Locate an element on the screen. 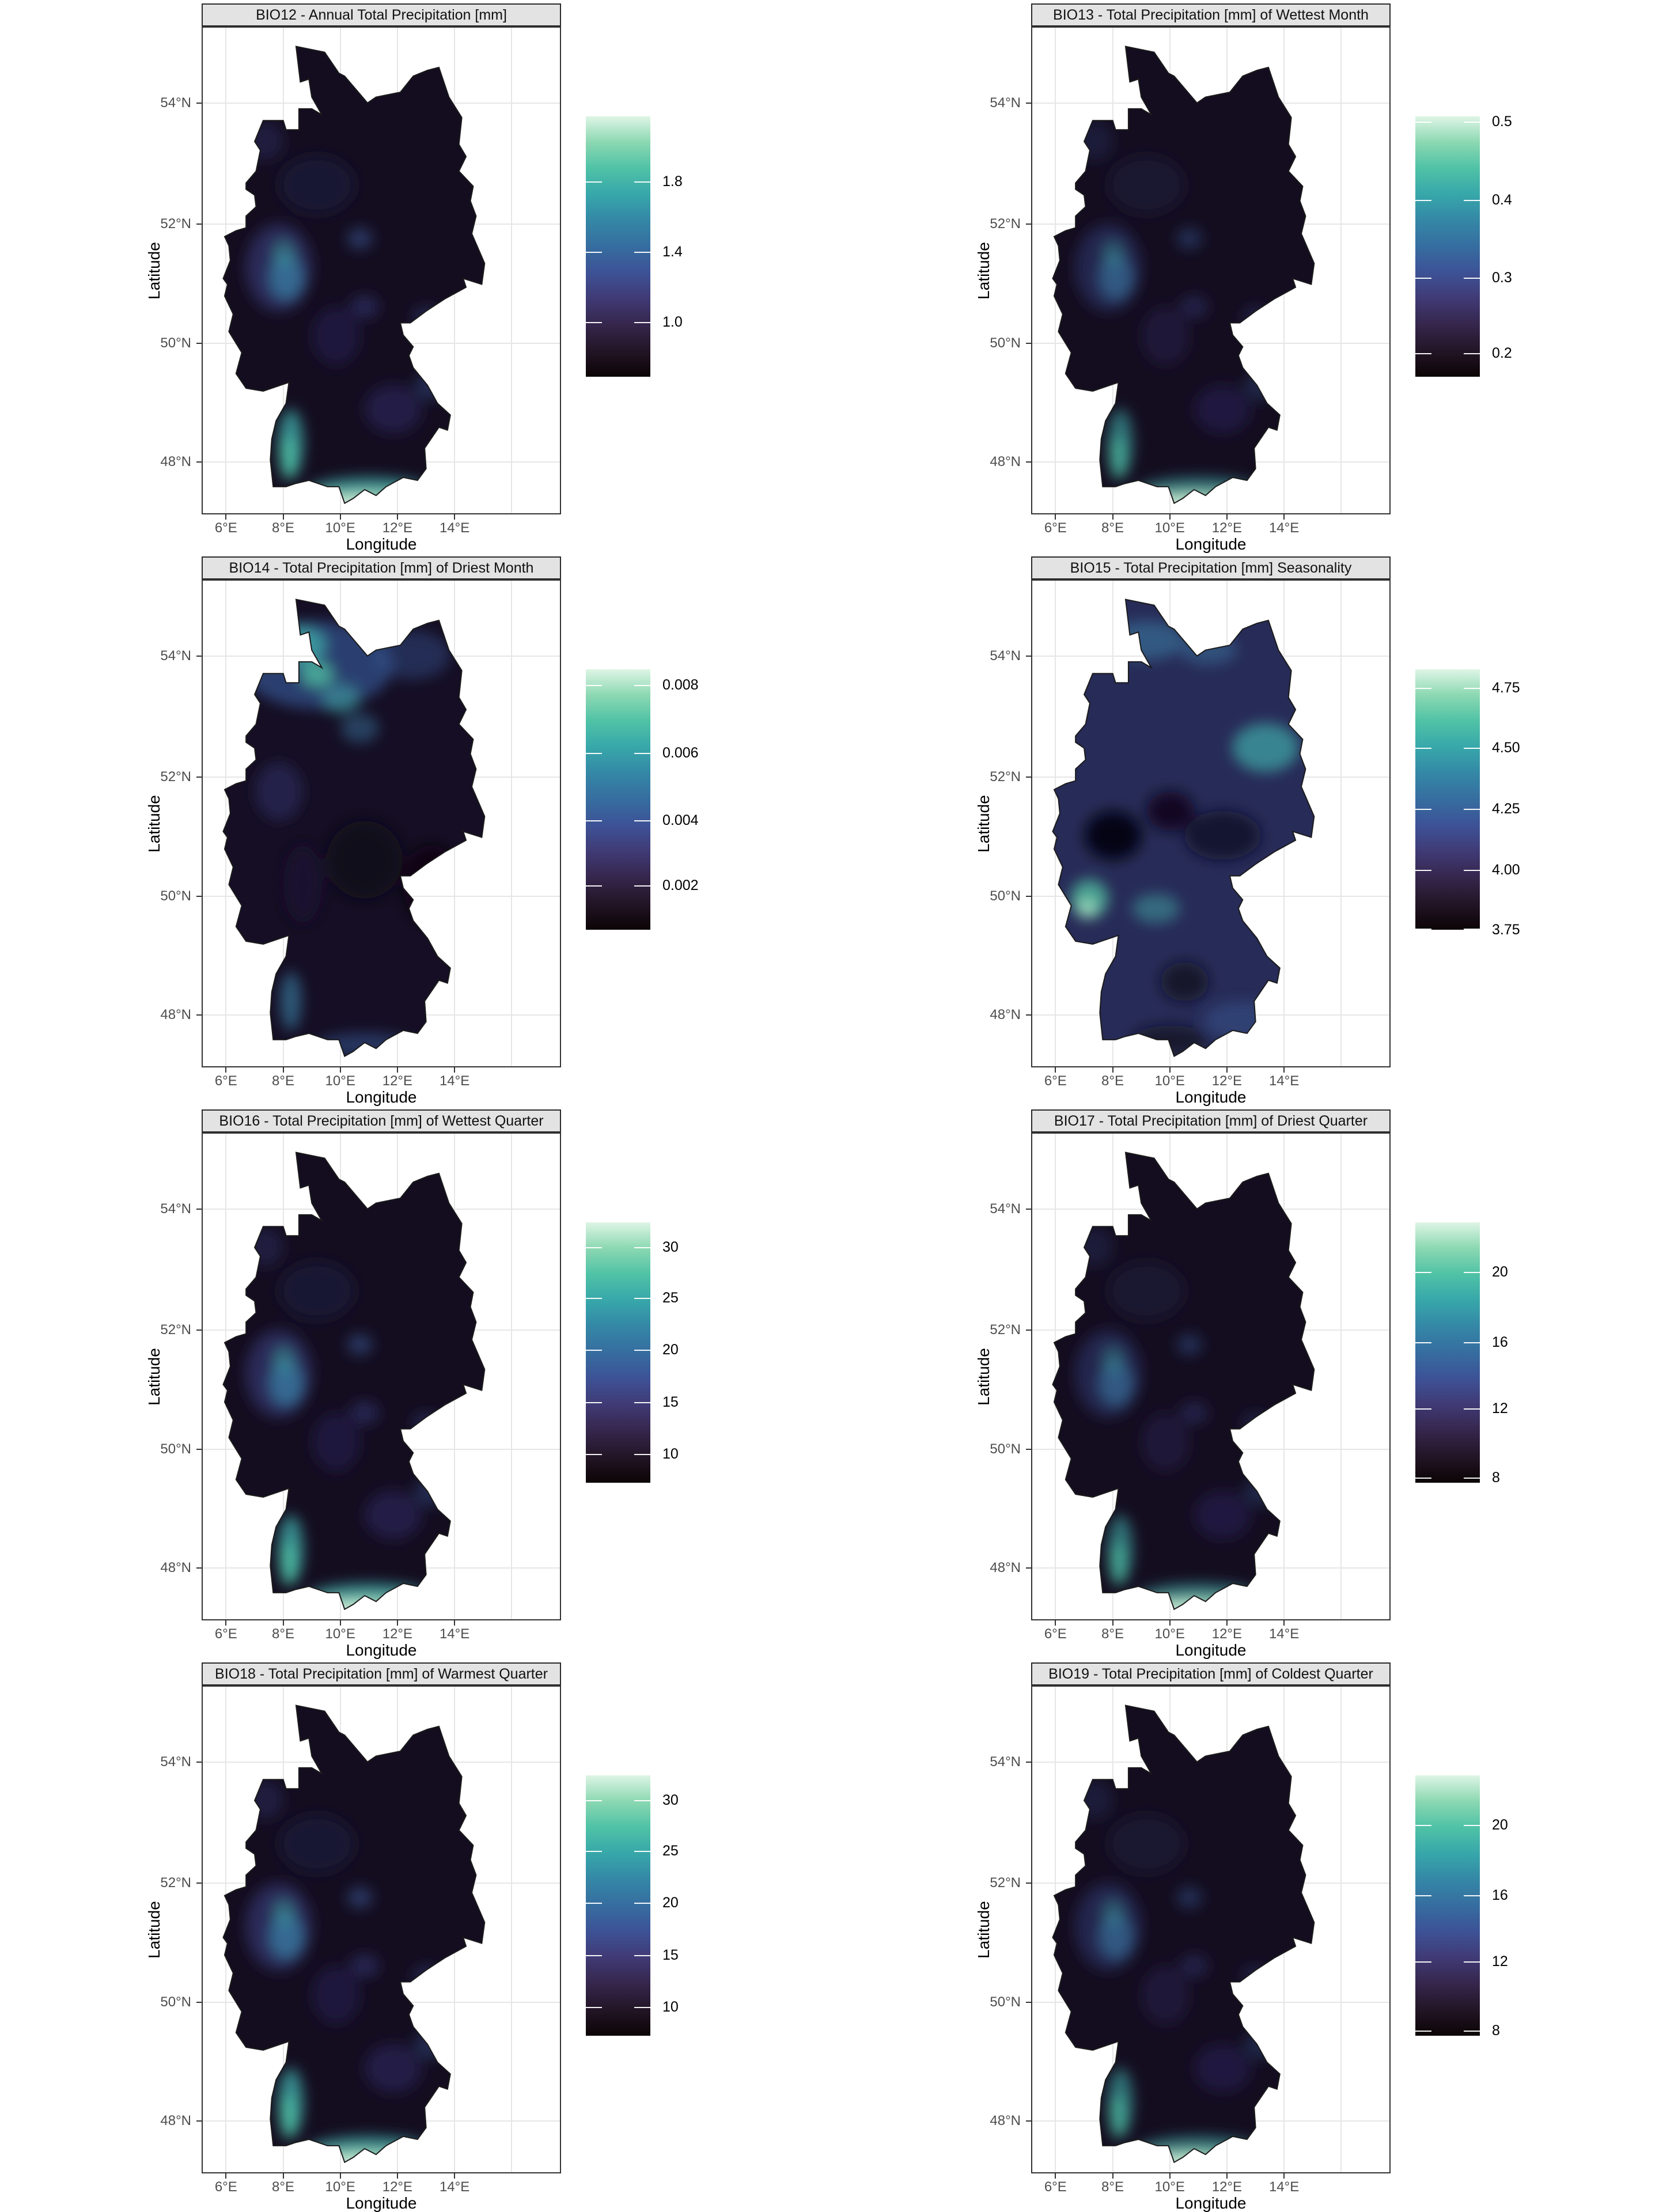  colorbar-tick-label: 8 is located at coordinates (1496, 1477).